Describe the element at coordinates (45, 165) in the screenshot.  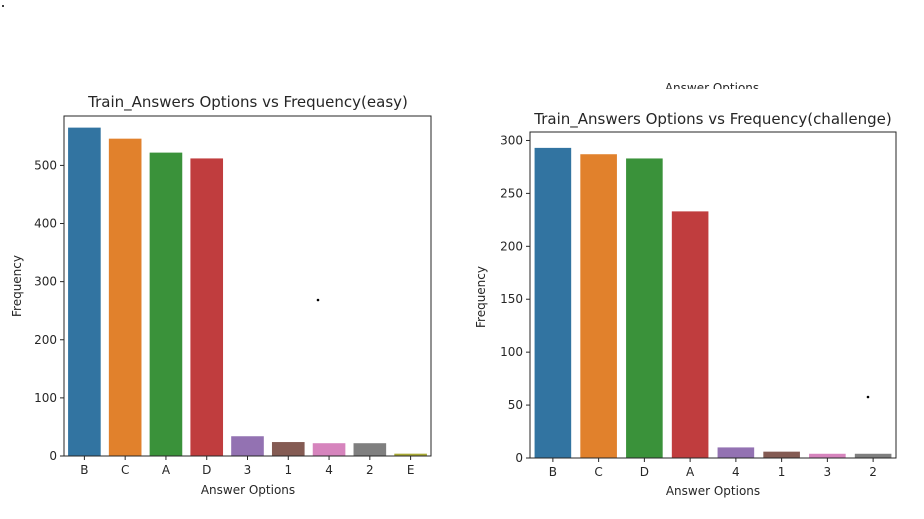
I see `y-tick-label: 500` at that location.